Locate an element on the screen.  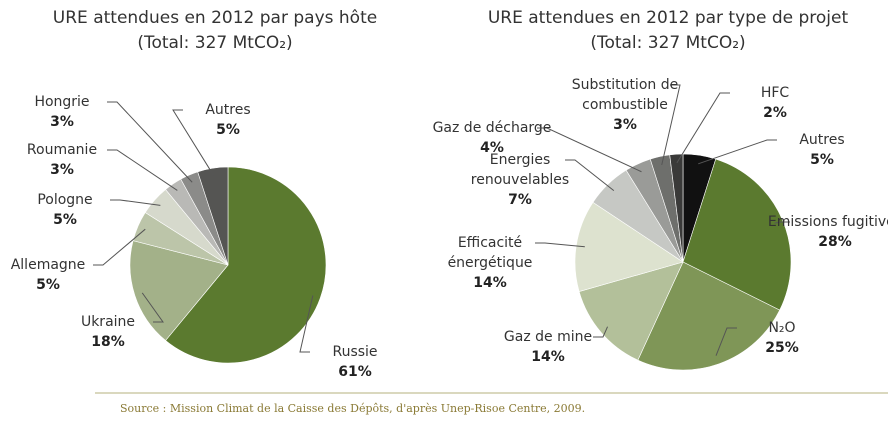
slice-label: Russie 61% is located at coordinates (355, 362).